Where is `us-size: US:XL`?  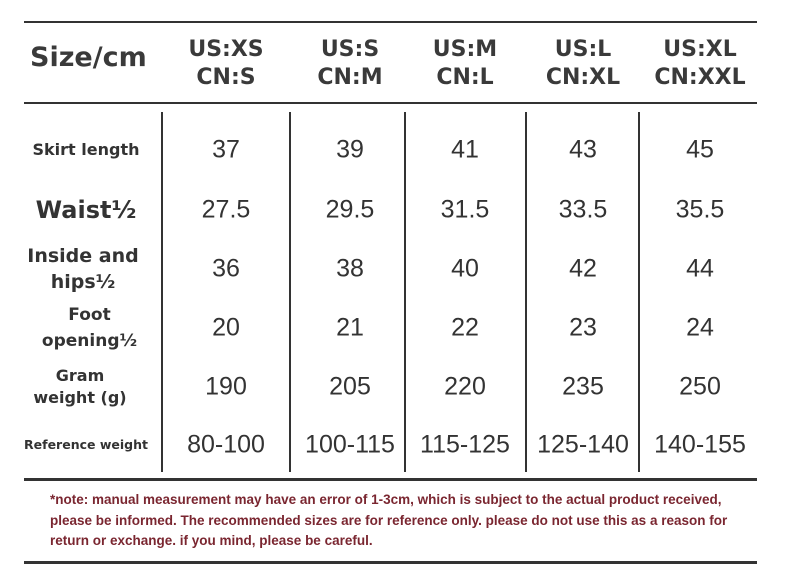 us-size: US:XL is located at coordinates (700, 49).